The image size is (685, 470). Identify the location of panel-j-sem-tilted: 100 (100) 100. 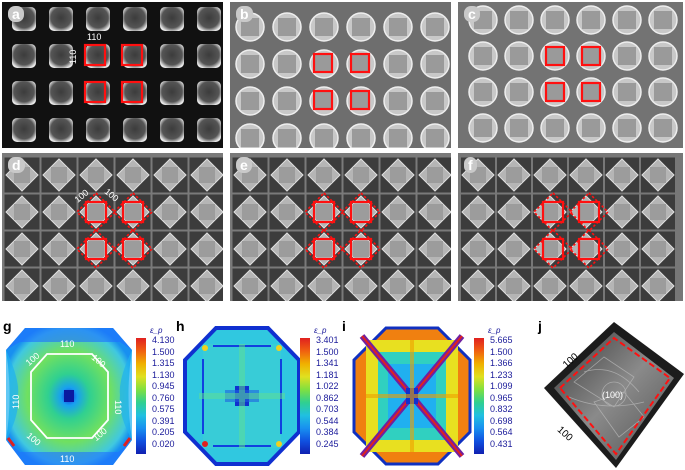
(614, 395).